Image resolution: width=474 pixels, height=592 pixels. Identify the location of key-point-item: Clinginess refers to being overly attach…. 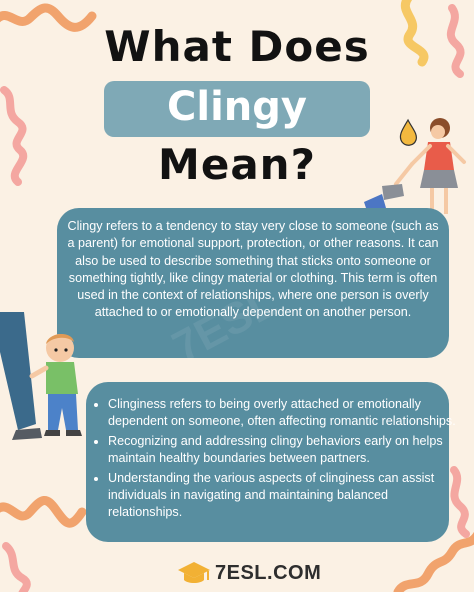
(282, 413).